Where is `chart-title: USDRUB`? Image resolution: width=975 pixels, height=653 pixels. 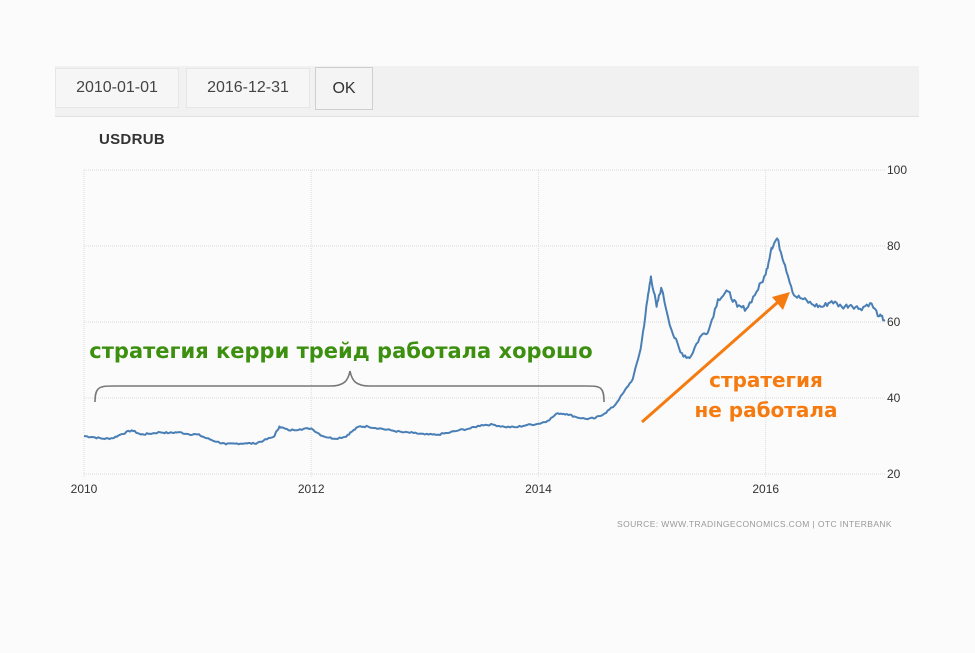 chart-title: USDRUB is located at coordinates (132, 139).